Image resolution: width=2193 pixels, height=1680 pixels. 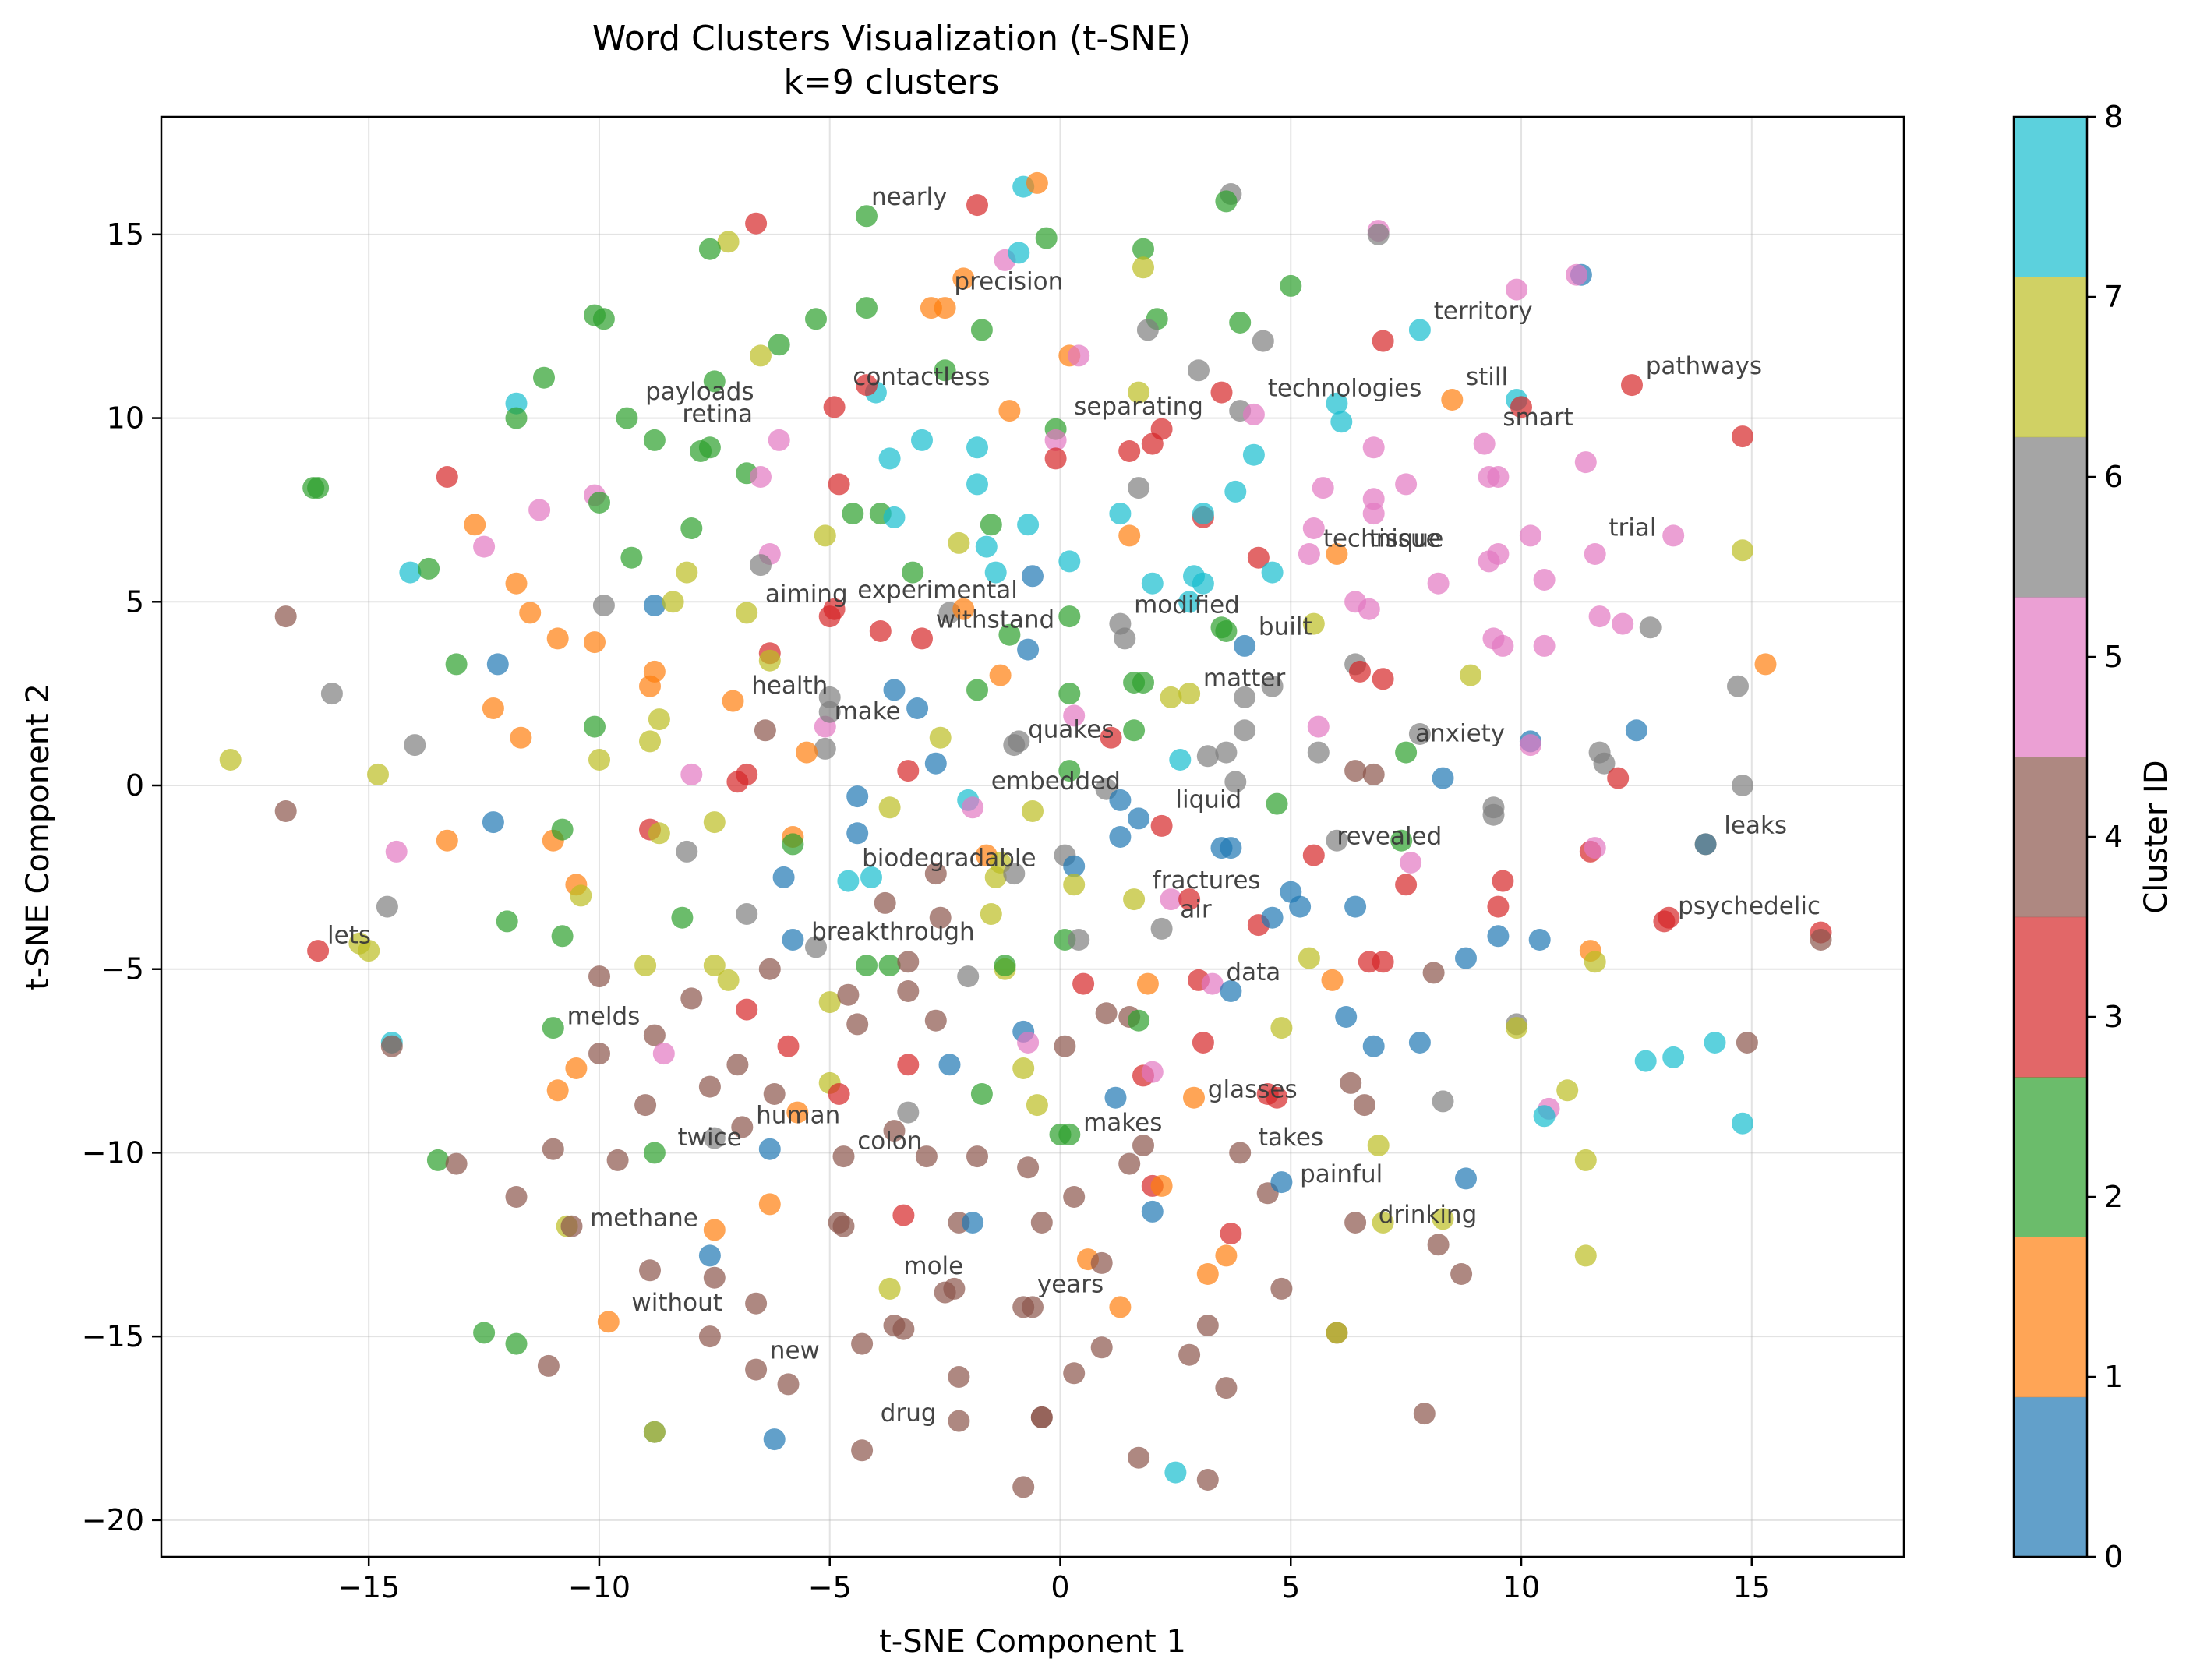 I want to click on word-label: makes, so click(x=1122, y=1123).